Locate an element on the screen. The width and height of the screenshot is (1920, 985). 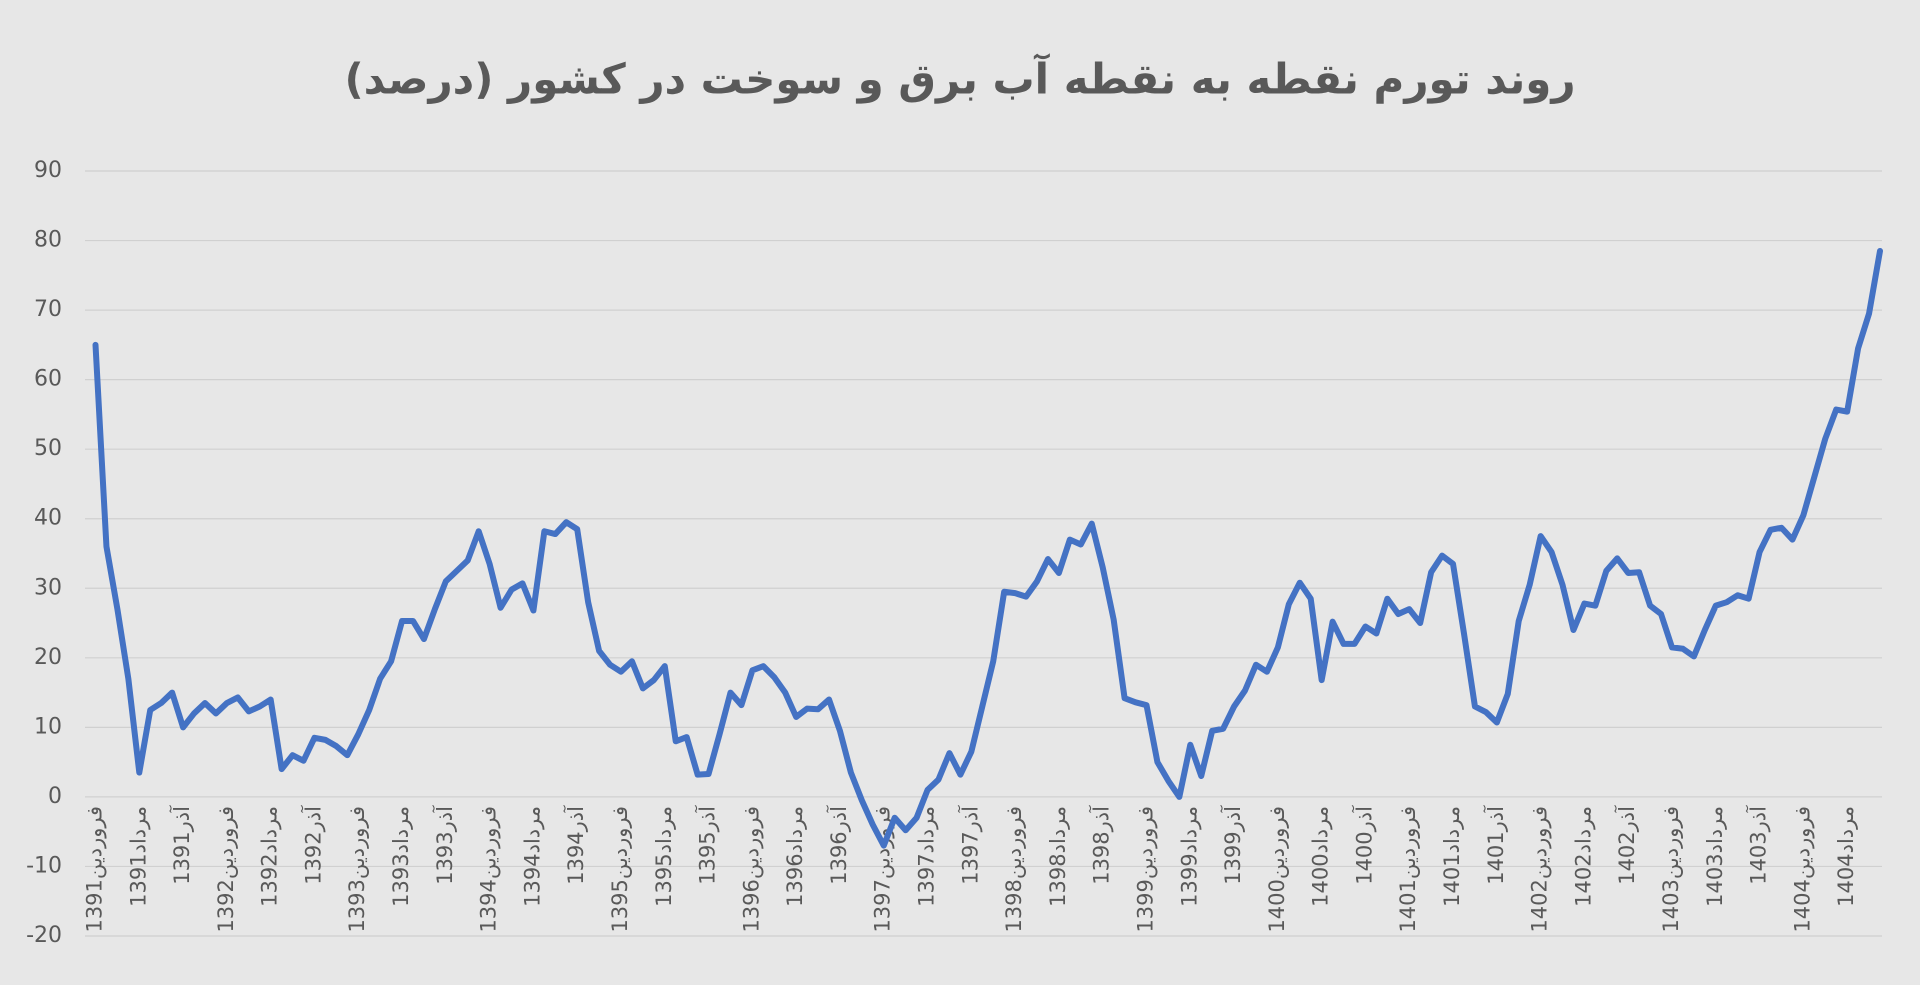
x-tick-label: آذر1391 is located at coordinates (181, 845).